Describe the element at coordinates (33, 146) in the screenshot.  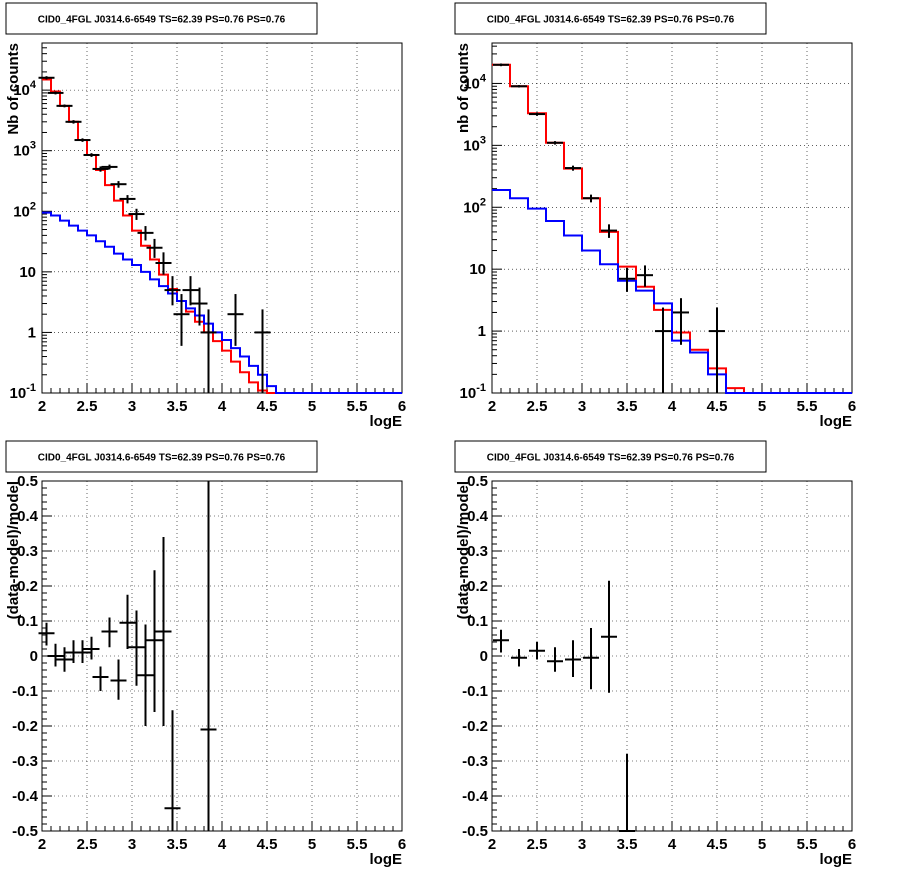
I see `y-tick-exponent: 3` at that location.